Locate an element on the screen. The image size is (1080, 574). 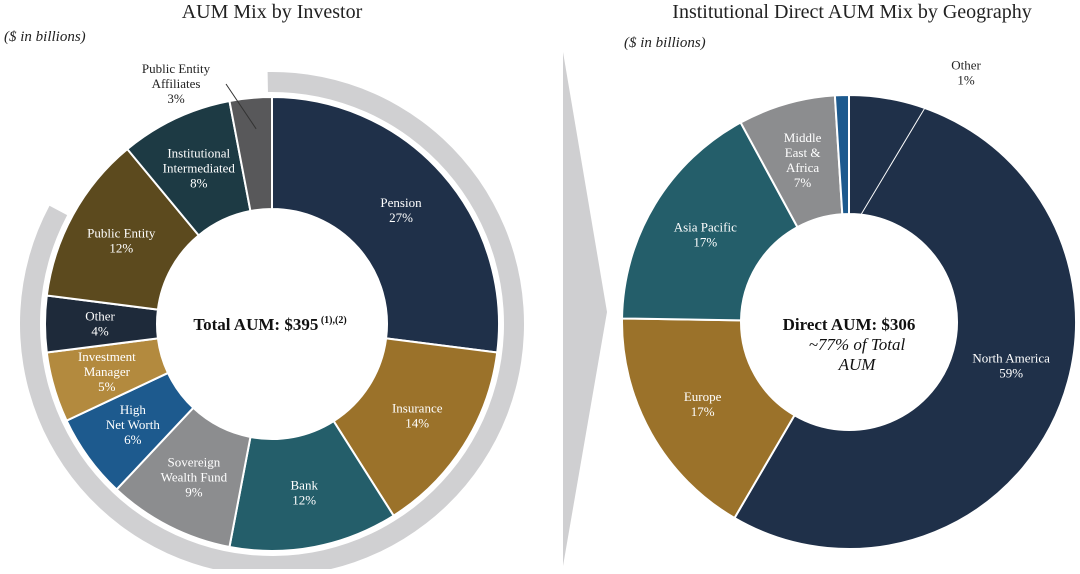
slice-label-north-america: North America 59% is located at coordinates (1011, 365).